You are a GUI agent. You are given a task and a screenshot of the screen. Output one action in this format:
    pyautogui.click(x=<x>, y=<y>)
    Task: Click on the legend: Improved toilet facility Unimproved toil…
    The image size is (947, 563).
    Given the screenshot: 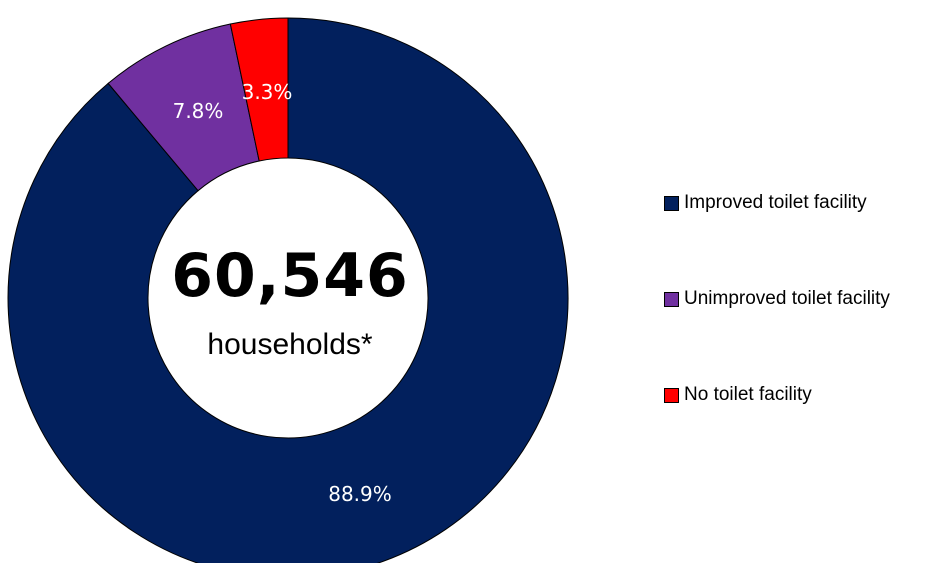 What is the action you would take?
    pyautogui.click(x=805, y=298)
    